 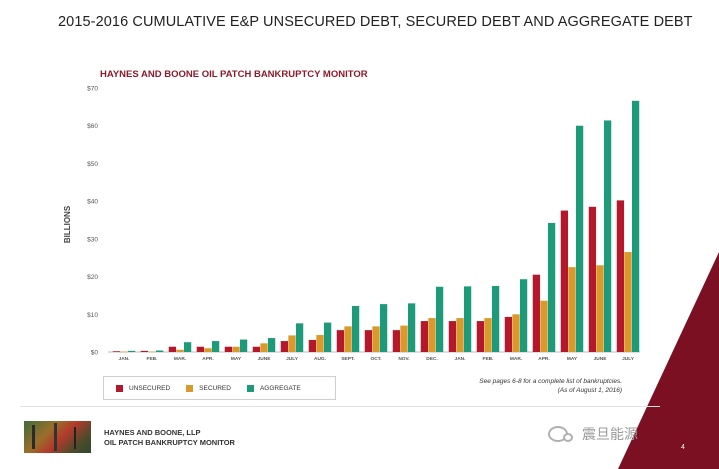 What do you see at coordinates (169, 442) in the screenshot?
I see `footer-monitor-name: OIL PATCH BANKRUPTCY MONITOR` at bounding box center [169, 442].